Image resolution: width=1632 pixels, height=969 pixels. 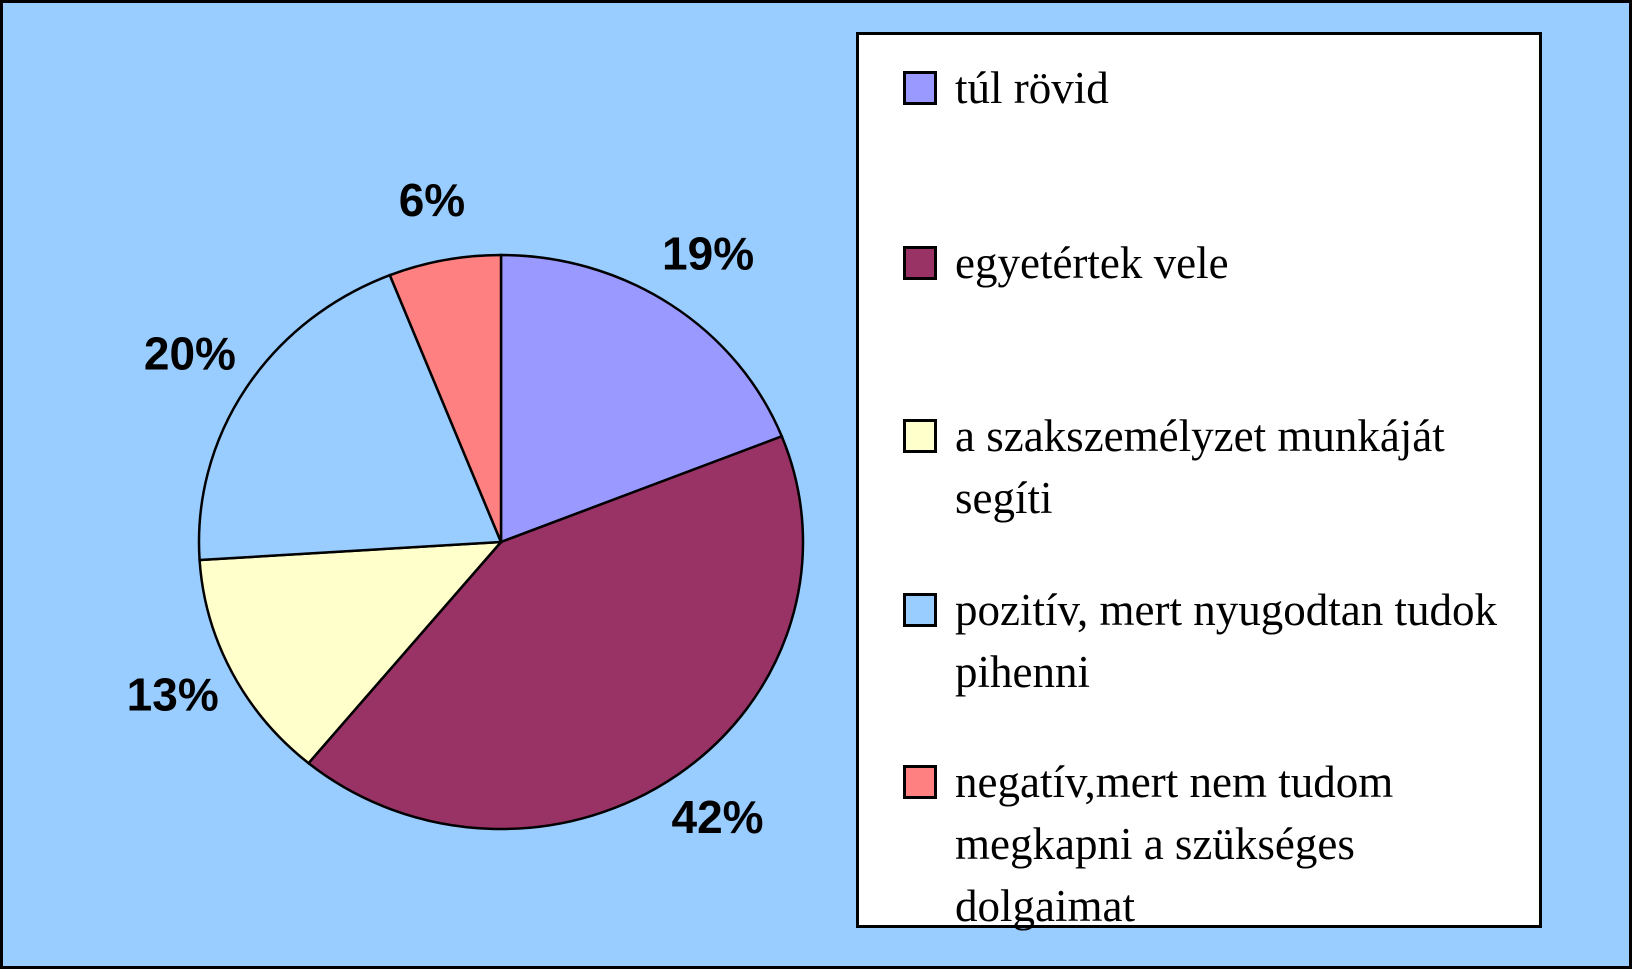 I want to click on data-label: 20%, so click(x=190, y=354).